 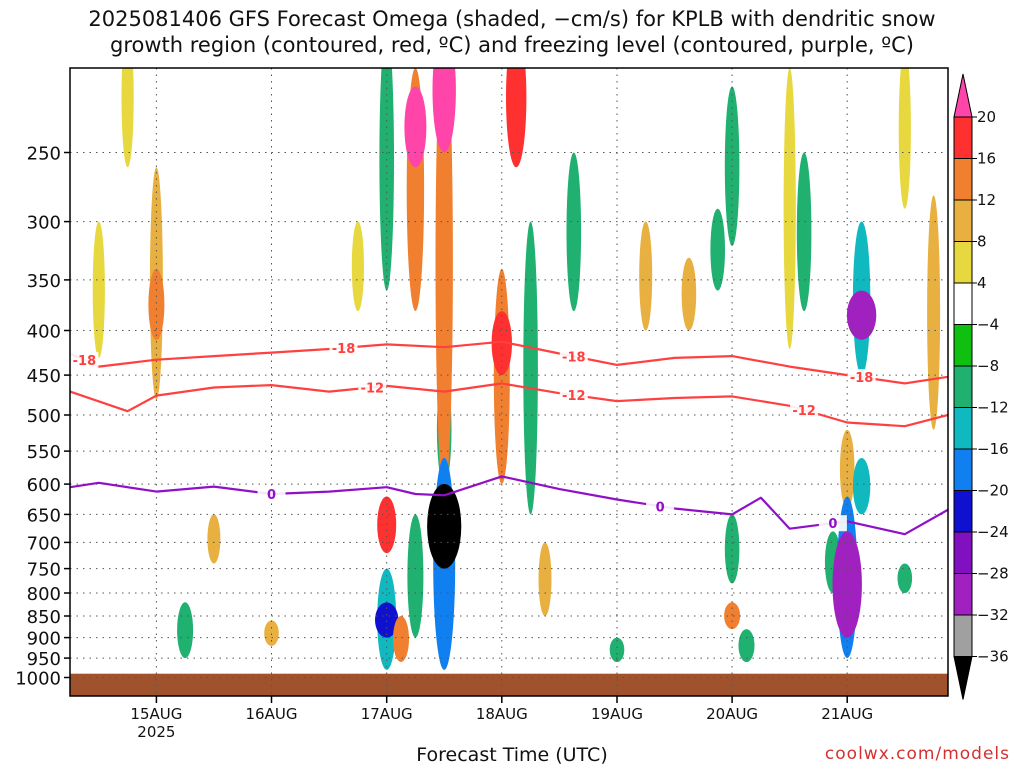 What do you see at coordinates (44, 570) in the screenshot?
I see `y-tick-label-750: 750` at bounding box center [44, 570].